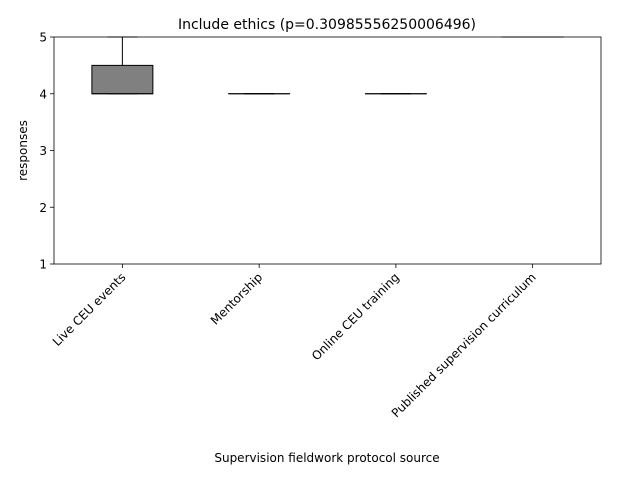  What do you see at coordinates (89, 309) in the screenshot?
I see `x-tick-label: Live CEU events` at bounding box center [89, 309].